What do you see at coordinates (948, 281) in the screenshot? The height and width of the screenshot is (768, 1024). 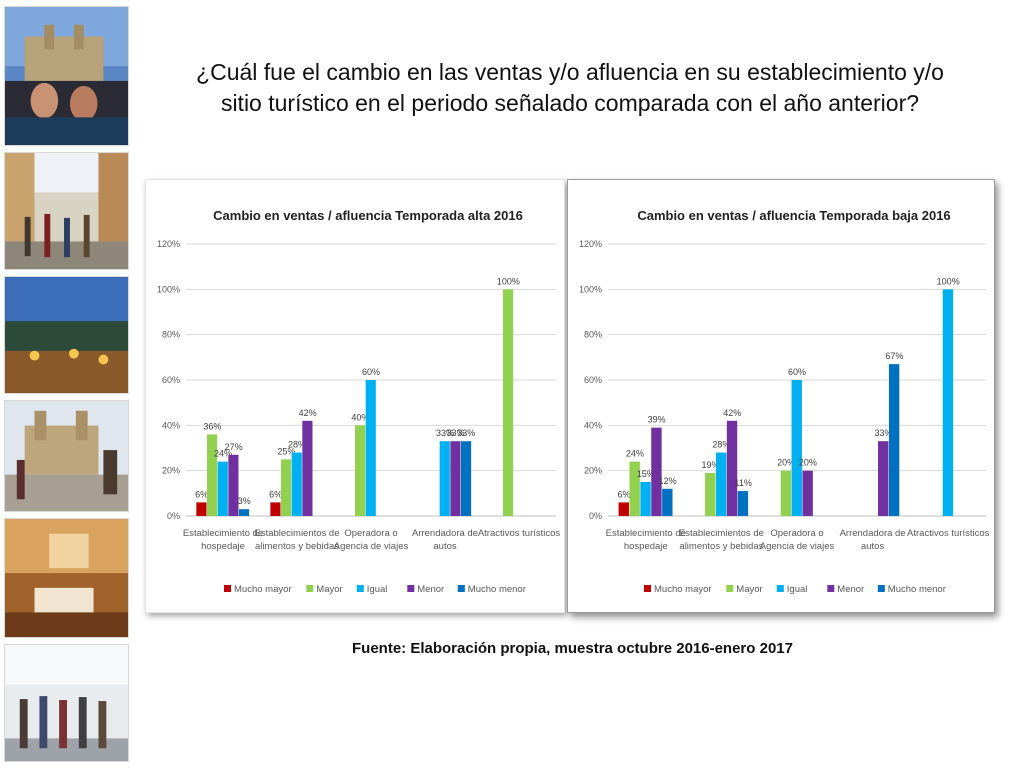 I see `data-label: 100%` at bounding box center [948, 281].